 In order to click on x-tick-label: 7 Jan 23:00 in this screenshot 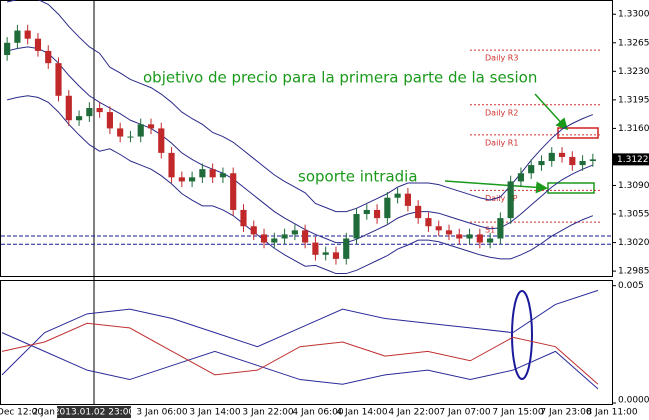, I will do `click(566, 413)`.